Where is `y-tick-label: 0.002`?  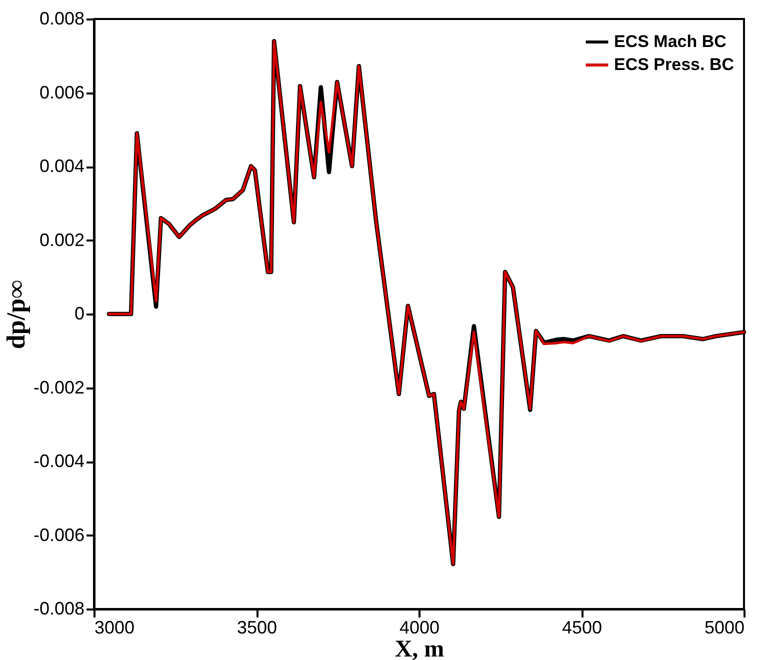
y-tick-label: 0.002 is located at coordinates (61, 240).